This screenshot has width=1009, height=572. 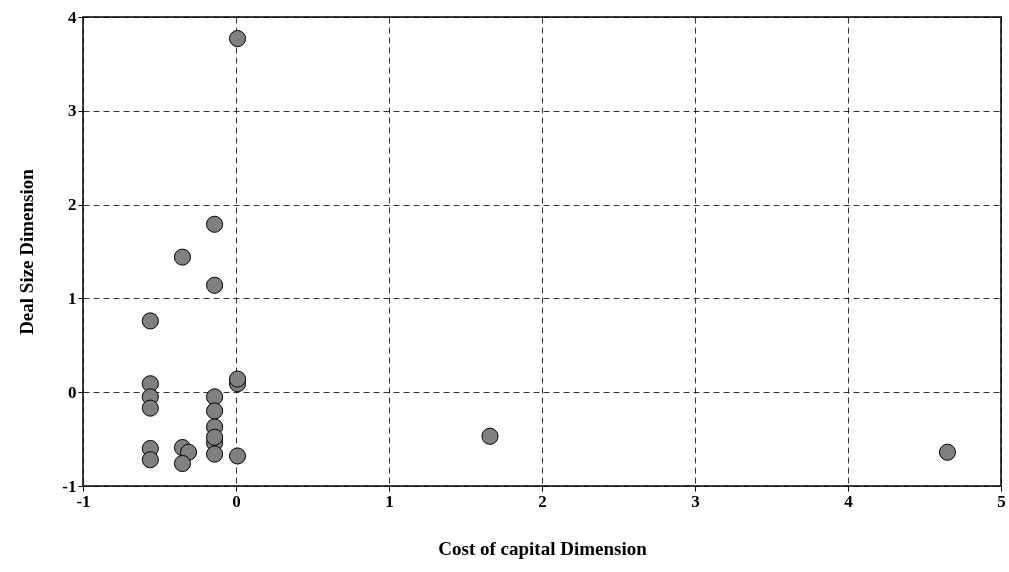 What do you see at coordinates (72, 205) in the screenshot?
I see `y-tick-label: 2` at bounding box center [72, 205].